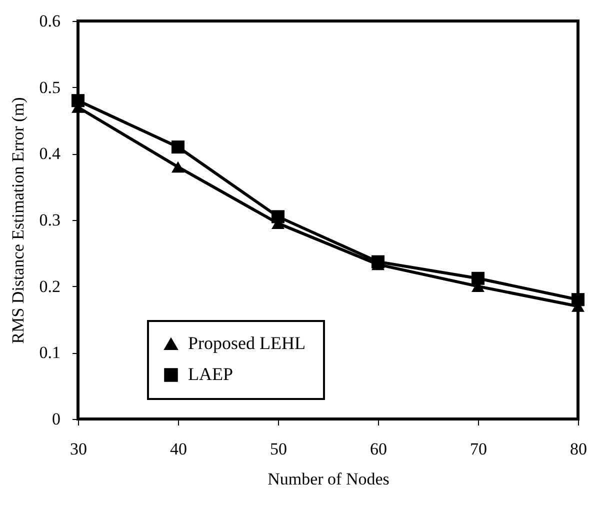 The height and width of the screenshot is (510, 613). Describe the element at coordinates (78, 449) in the screenshot. I see `x-tick-label: 30` at that location.